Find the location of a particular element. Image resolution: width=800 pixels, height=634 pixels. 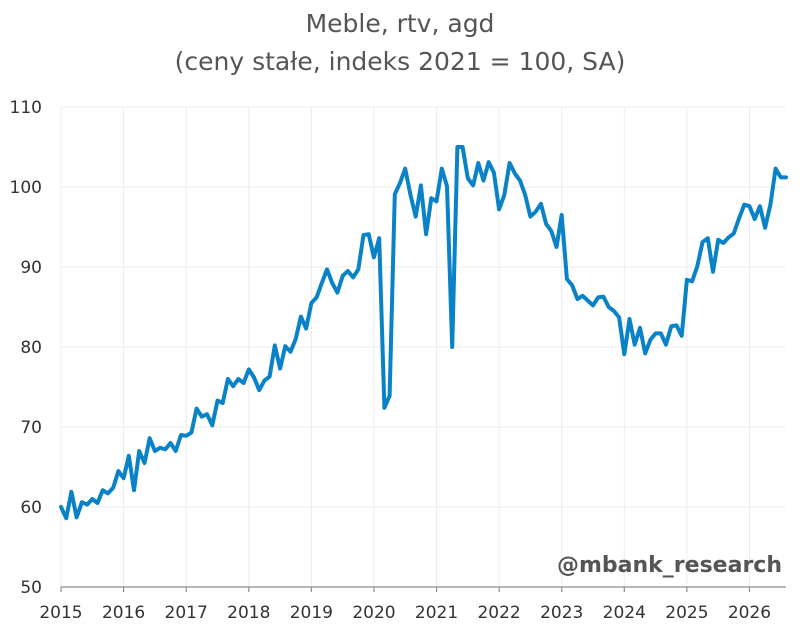

y-tick-label: 100 is located at coordinates (26, 188).